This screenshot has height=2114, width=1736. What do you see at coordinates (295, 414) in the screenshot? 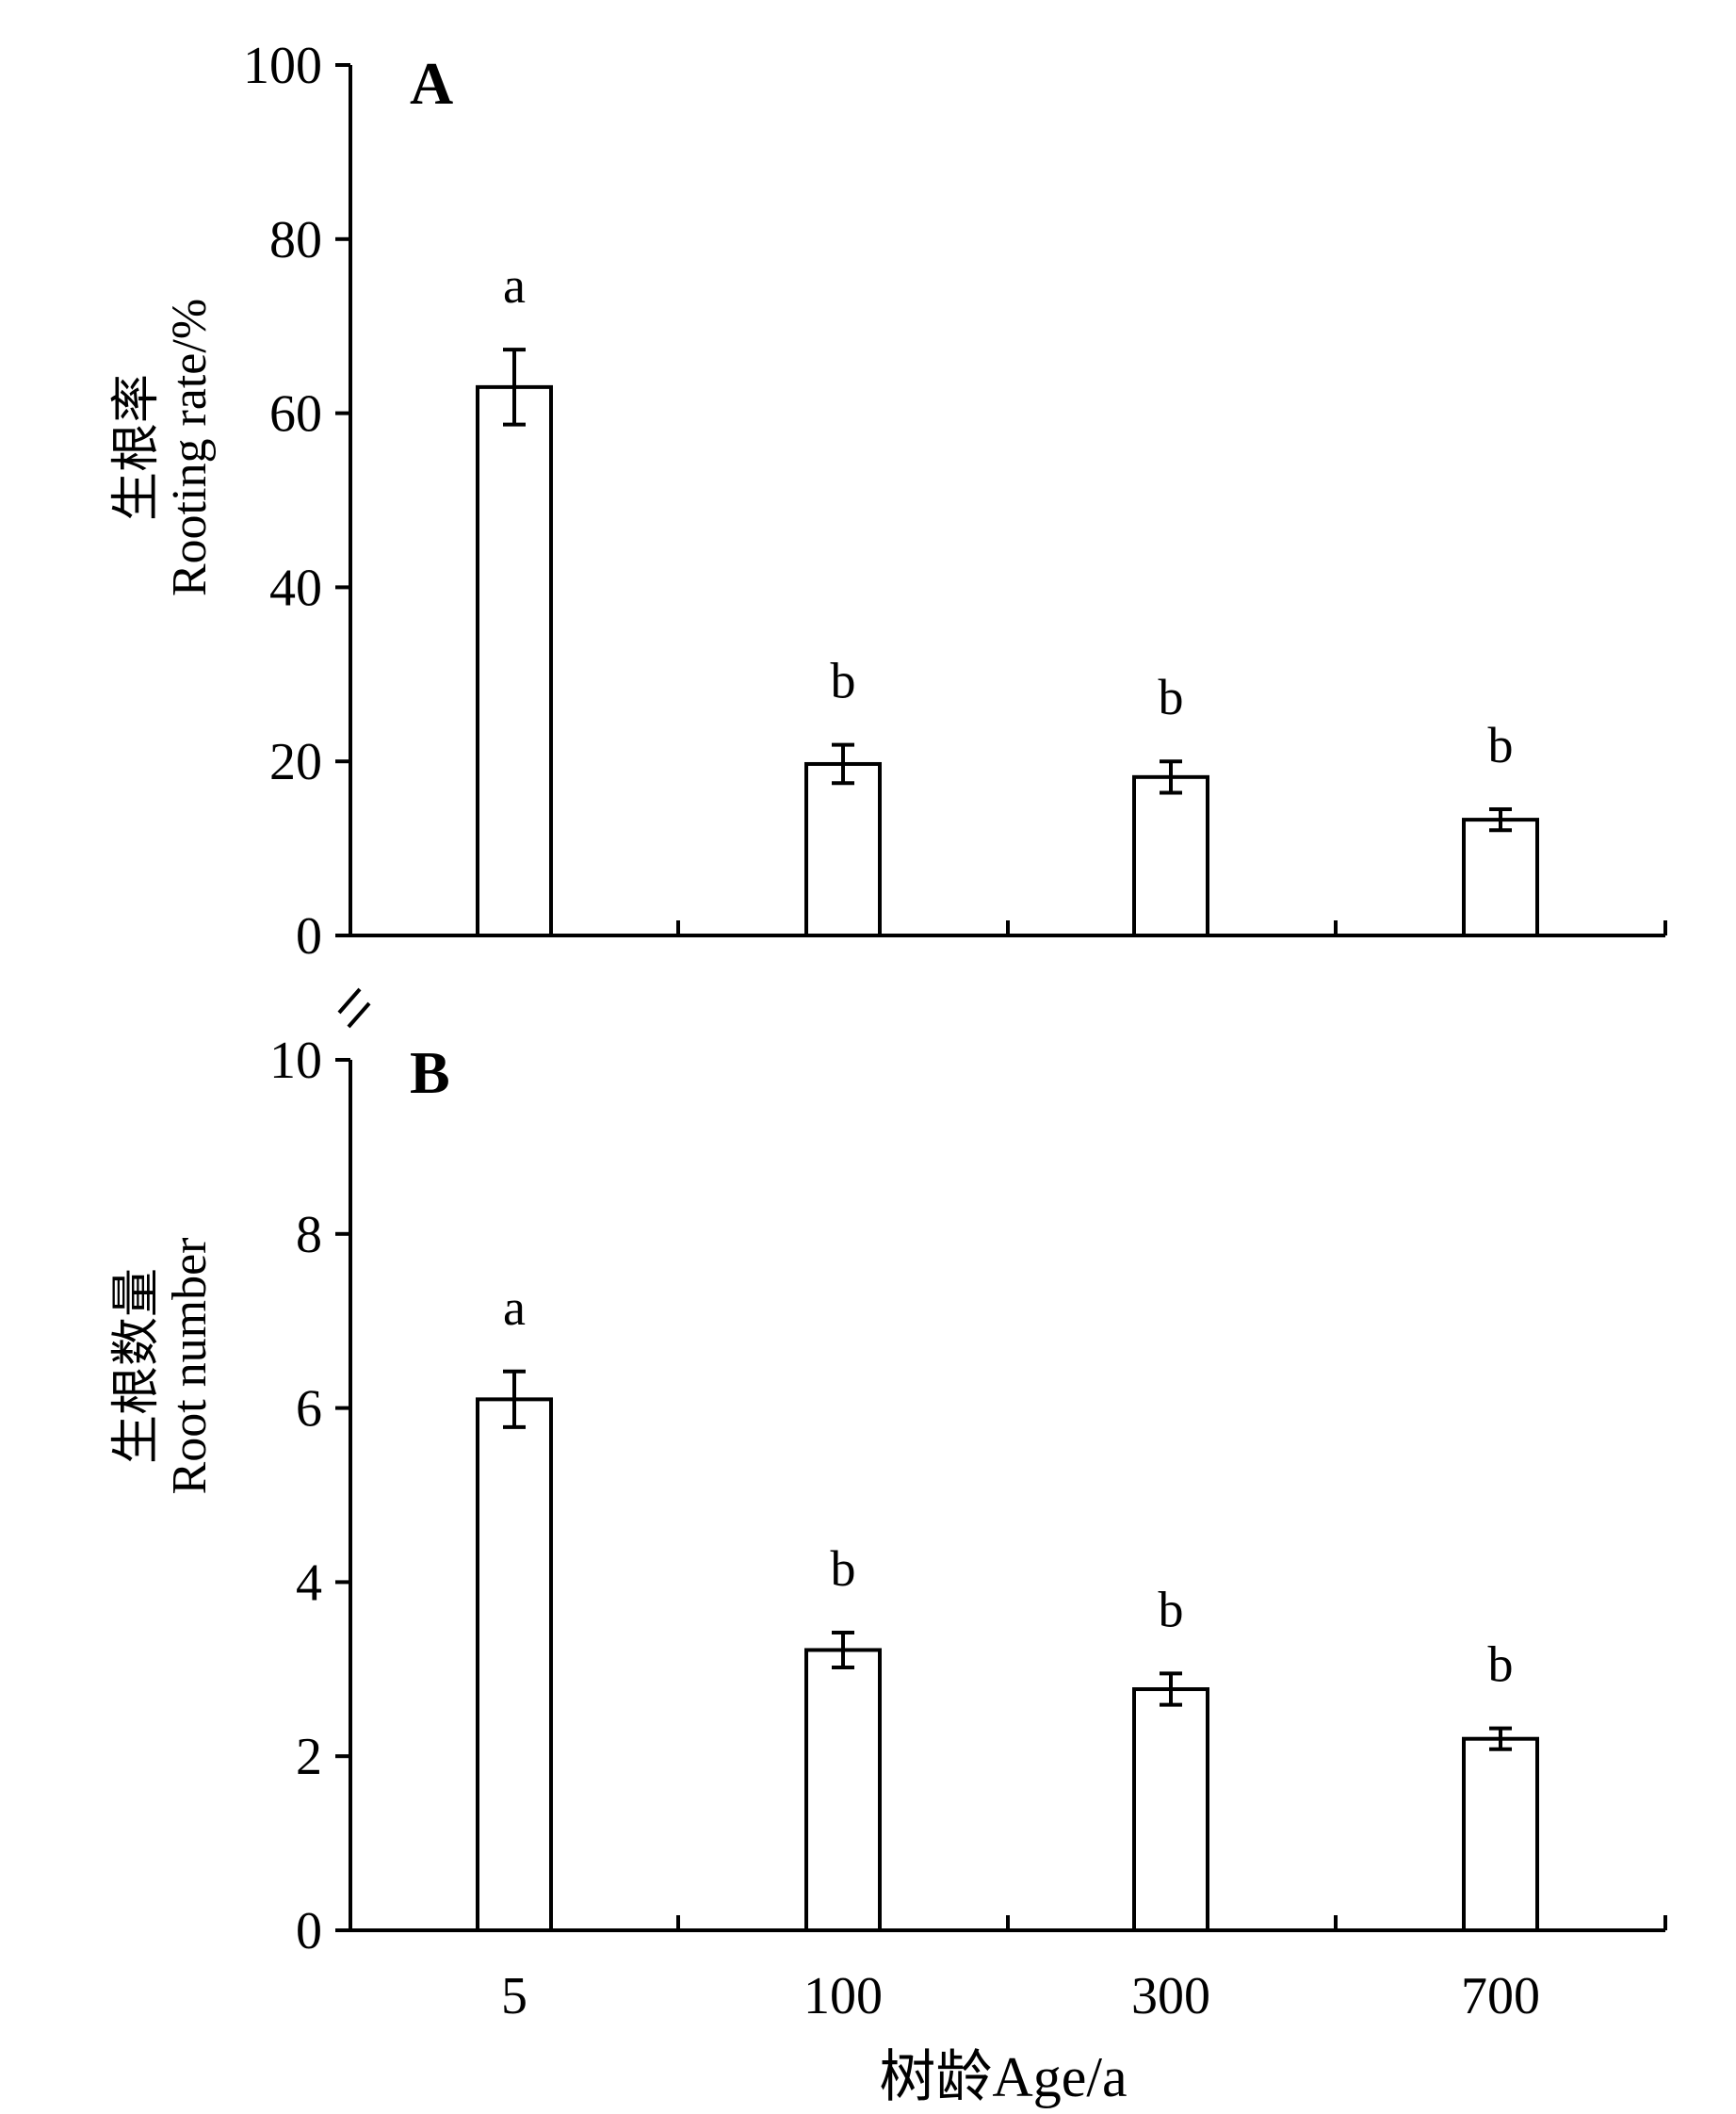
I see `panel-a-y-tick-label: 60` at bounding box center [295, 414].